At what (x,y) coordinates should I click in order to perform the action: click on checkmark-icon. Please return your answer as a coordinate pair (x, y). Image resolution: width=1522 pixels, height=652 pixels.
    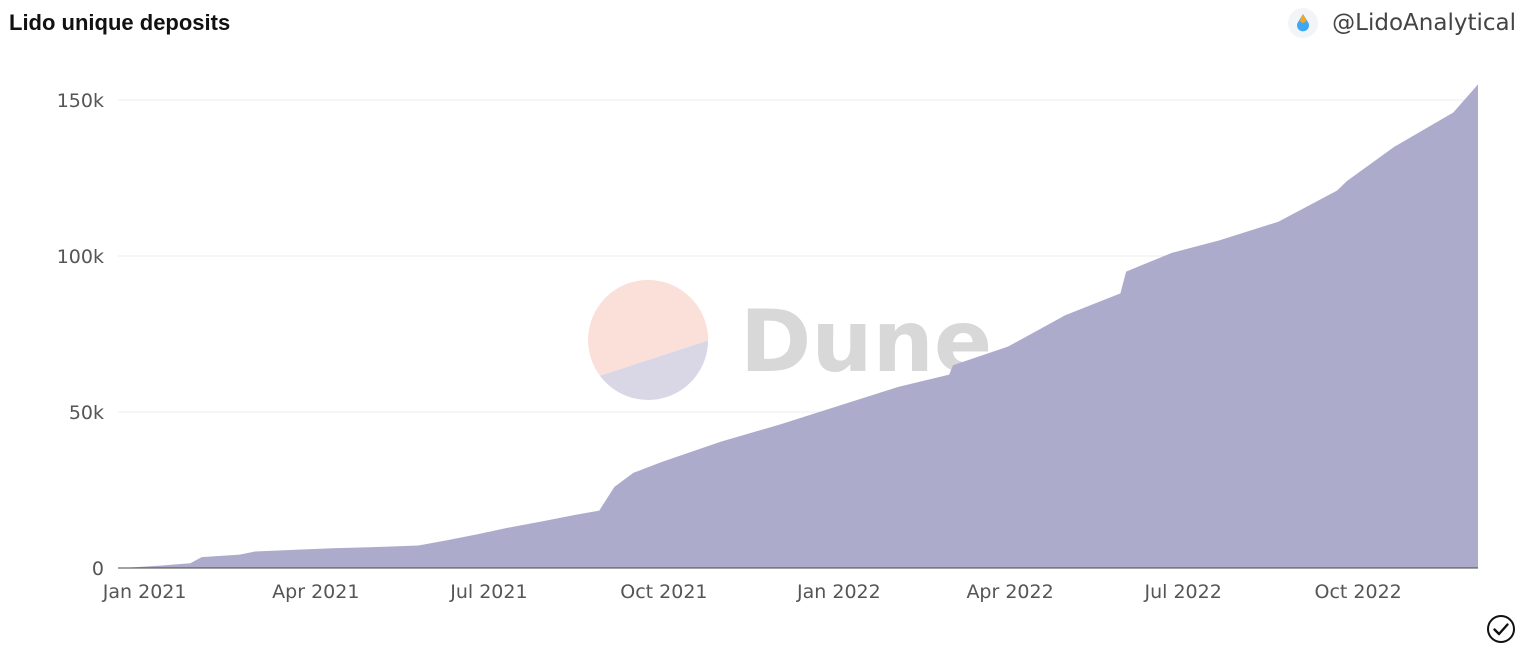
    Looking at the image, I should click on (1501, 629).